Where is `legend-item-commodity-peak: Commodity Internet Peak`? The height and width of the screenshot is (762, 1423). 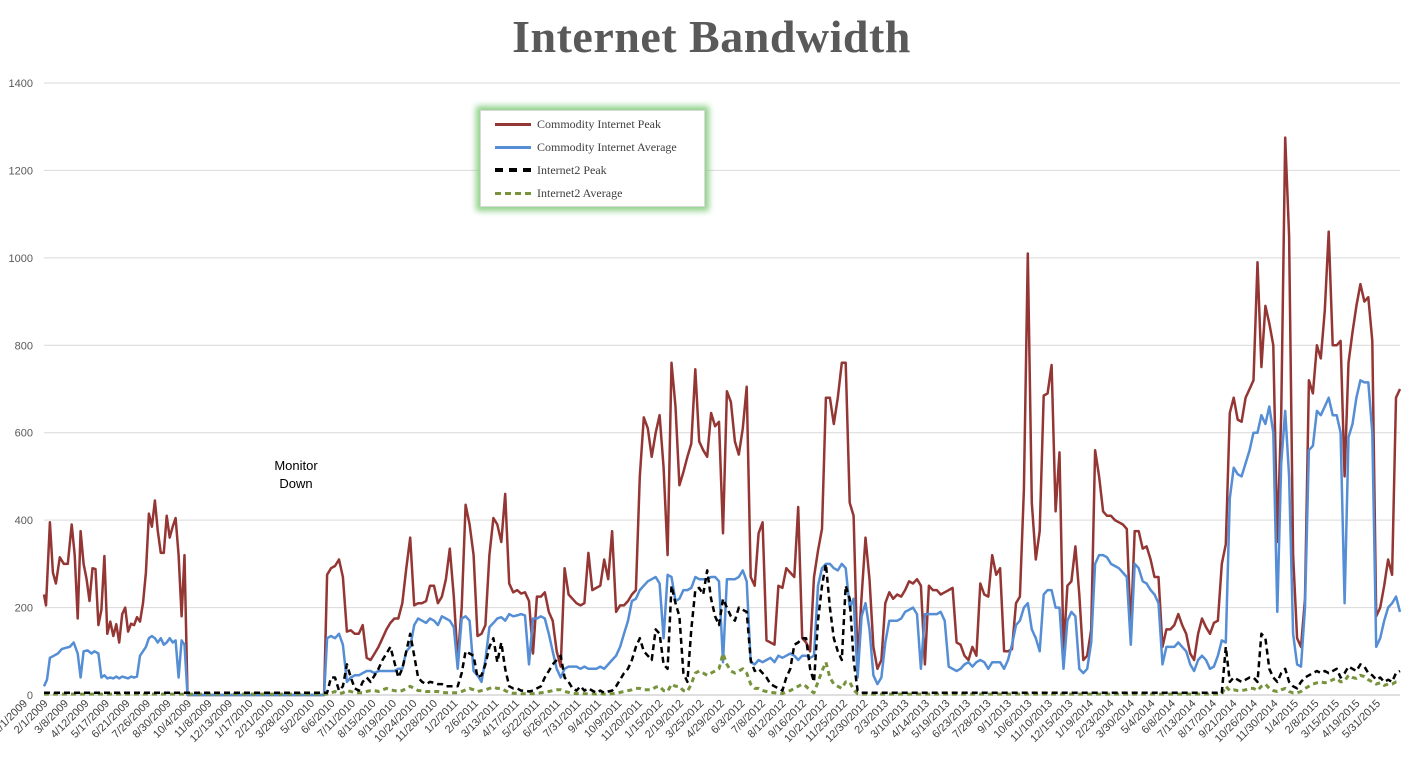
legend-item-commodity-peak: Commodity Internet Peak is located at coordinates (578, 124).